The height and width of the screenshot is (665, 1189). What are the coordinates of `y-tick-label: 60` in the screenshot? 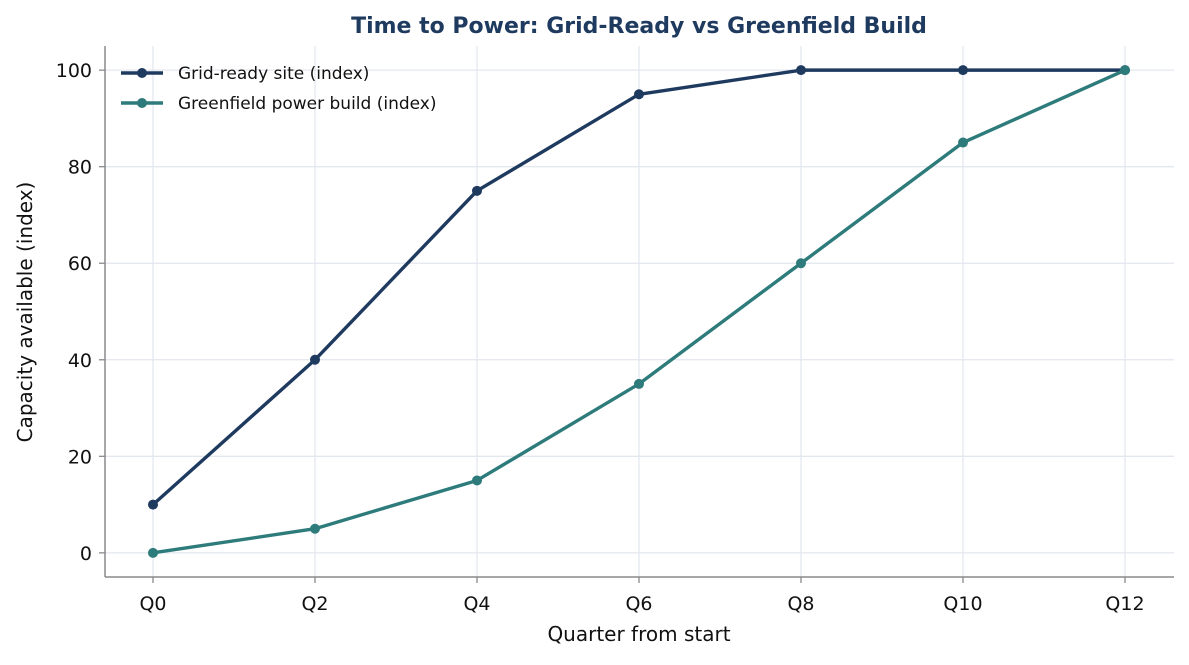 It's located at (80, 264).